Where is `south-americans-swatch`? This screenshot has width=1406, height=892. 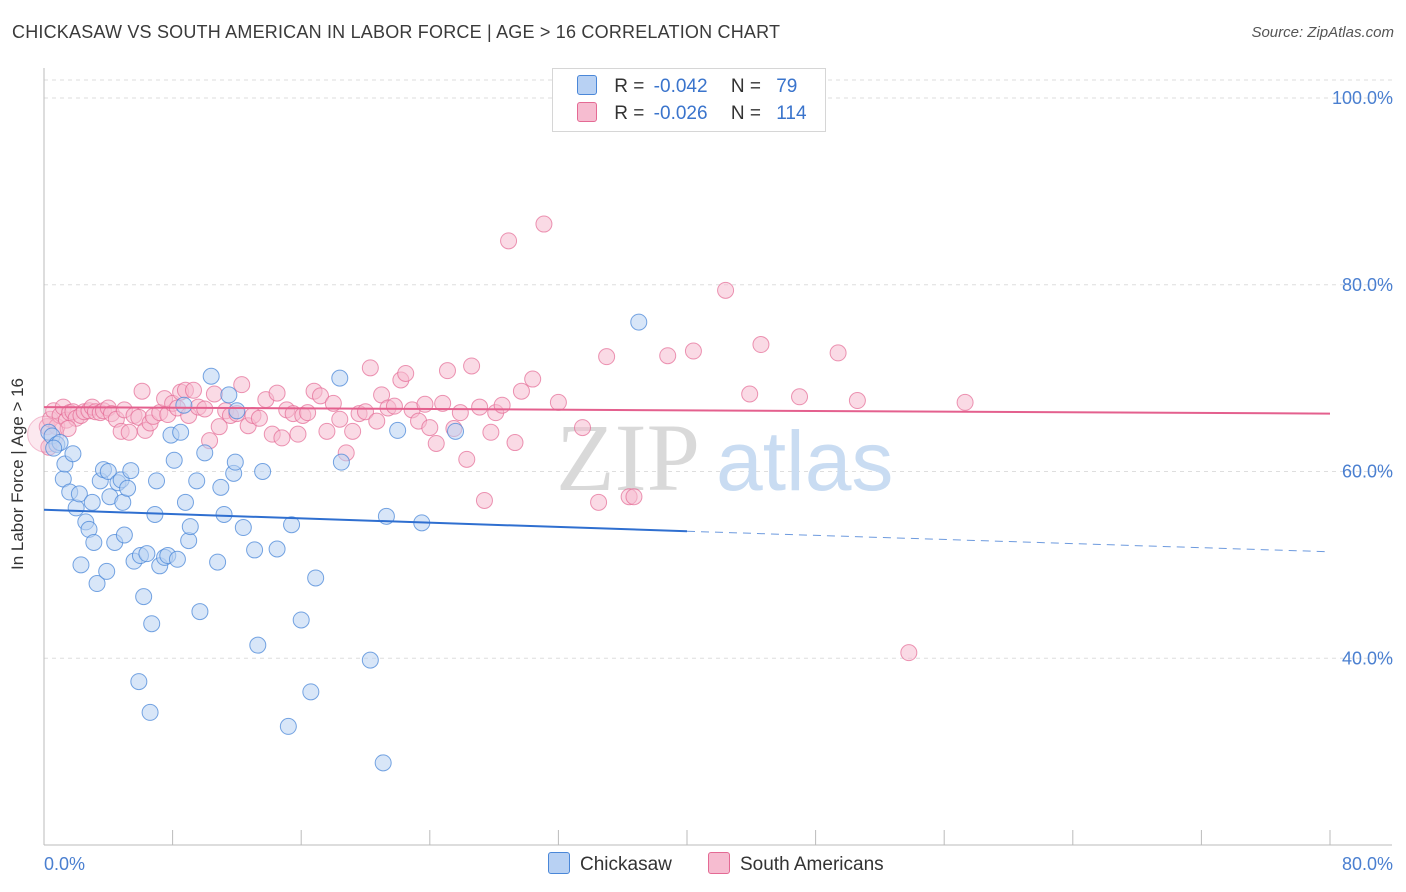 south-americans-swatch is located at coordinates (587, 112).